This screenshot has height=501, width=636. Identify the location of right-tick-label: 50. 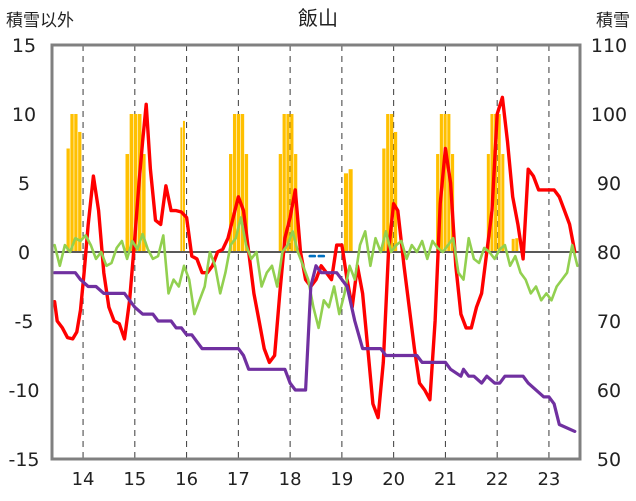
(609, 460).